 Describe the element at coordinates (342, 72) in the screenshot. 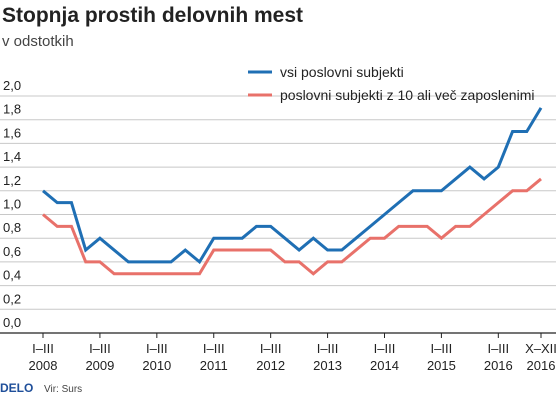

I see `legend-label: vsi poslovni subjekti` at that location.